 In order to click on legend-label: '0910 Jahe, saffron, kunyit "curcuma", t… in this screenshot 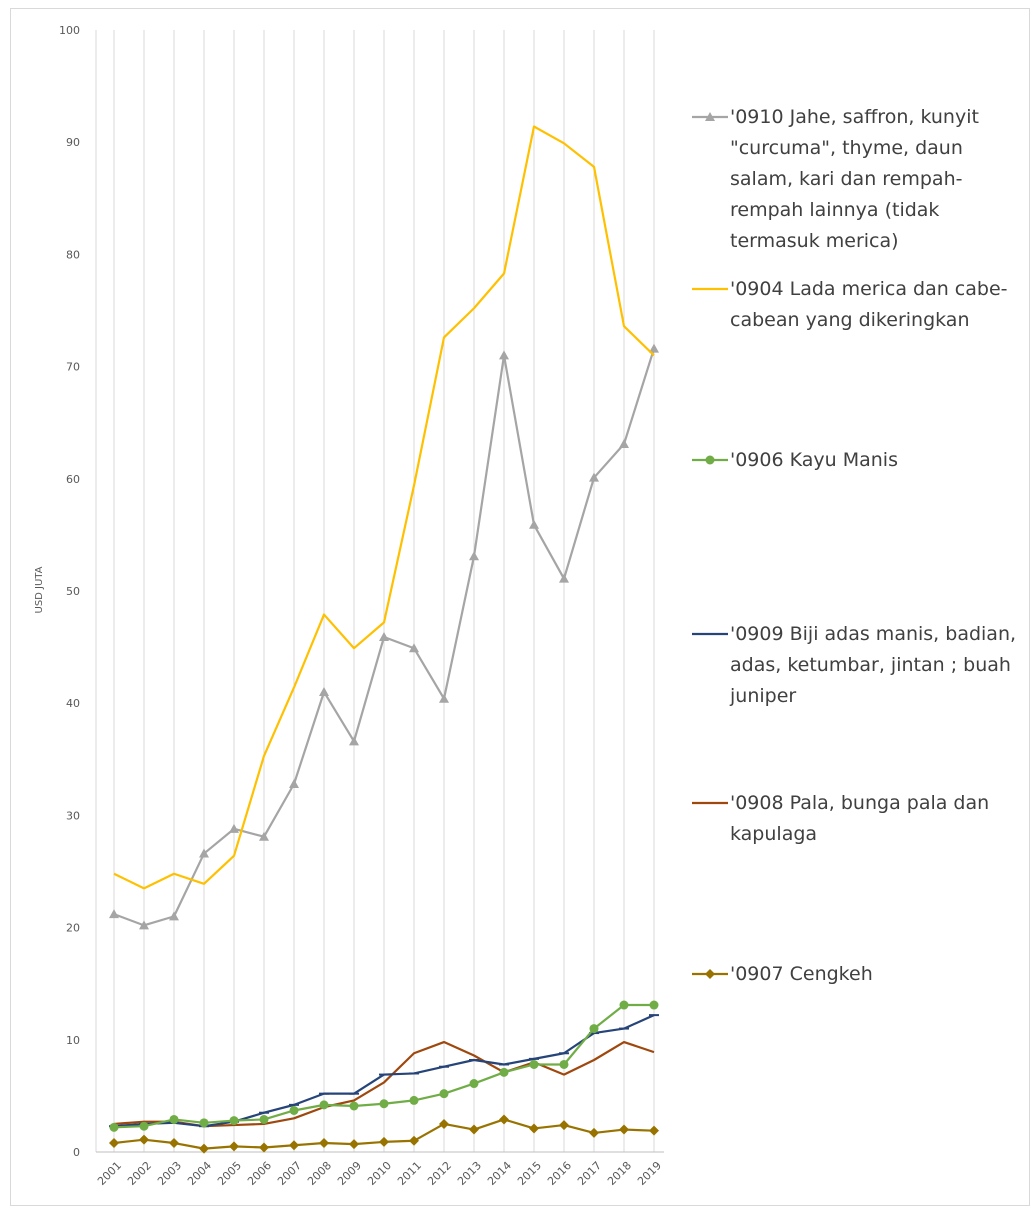, I will do `click(854, 179)`.